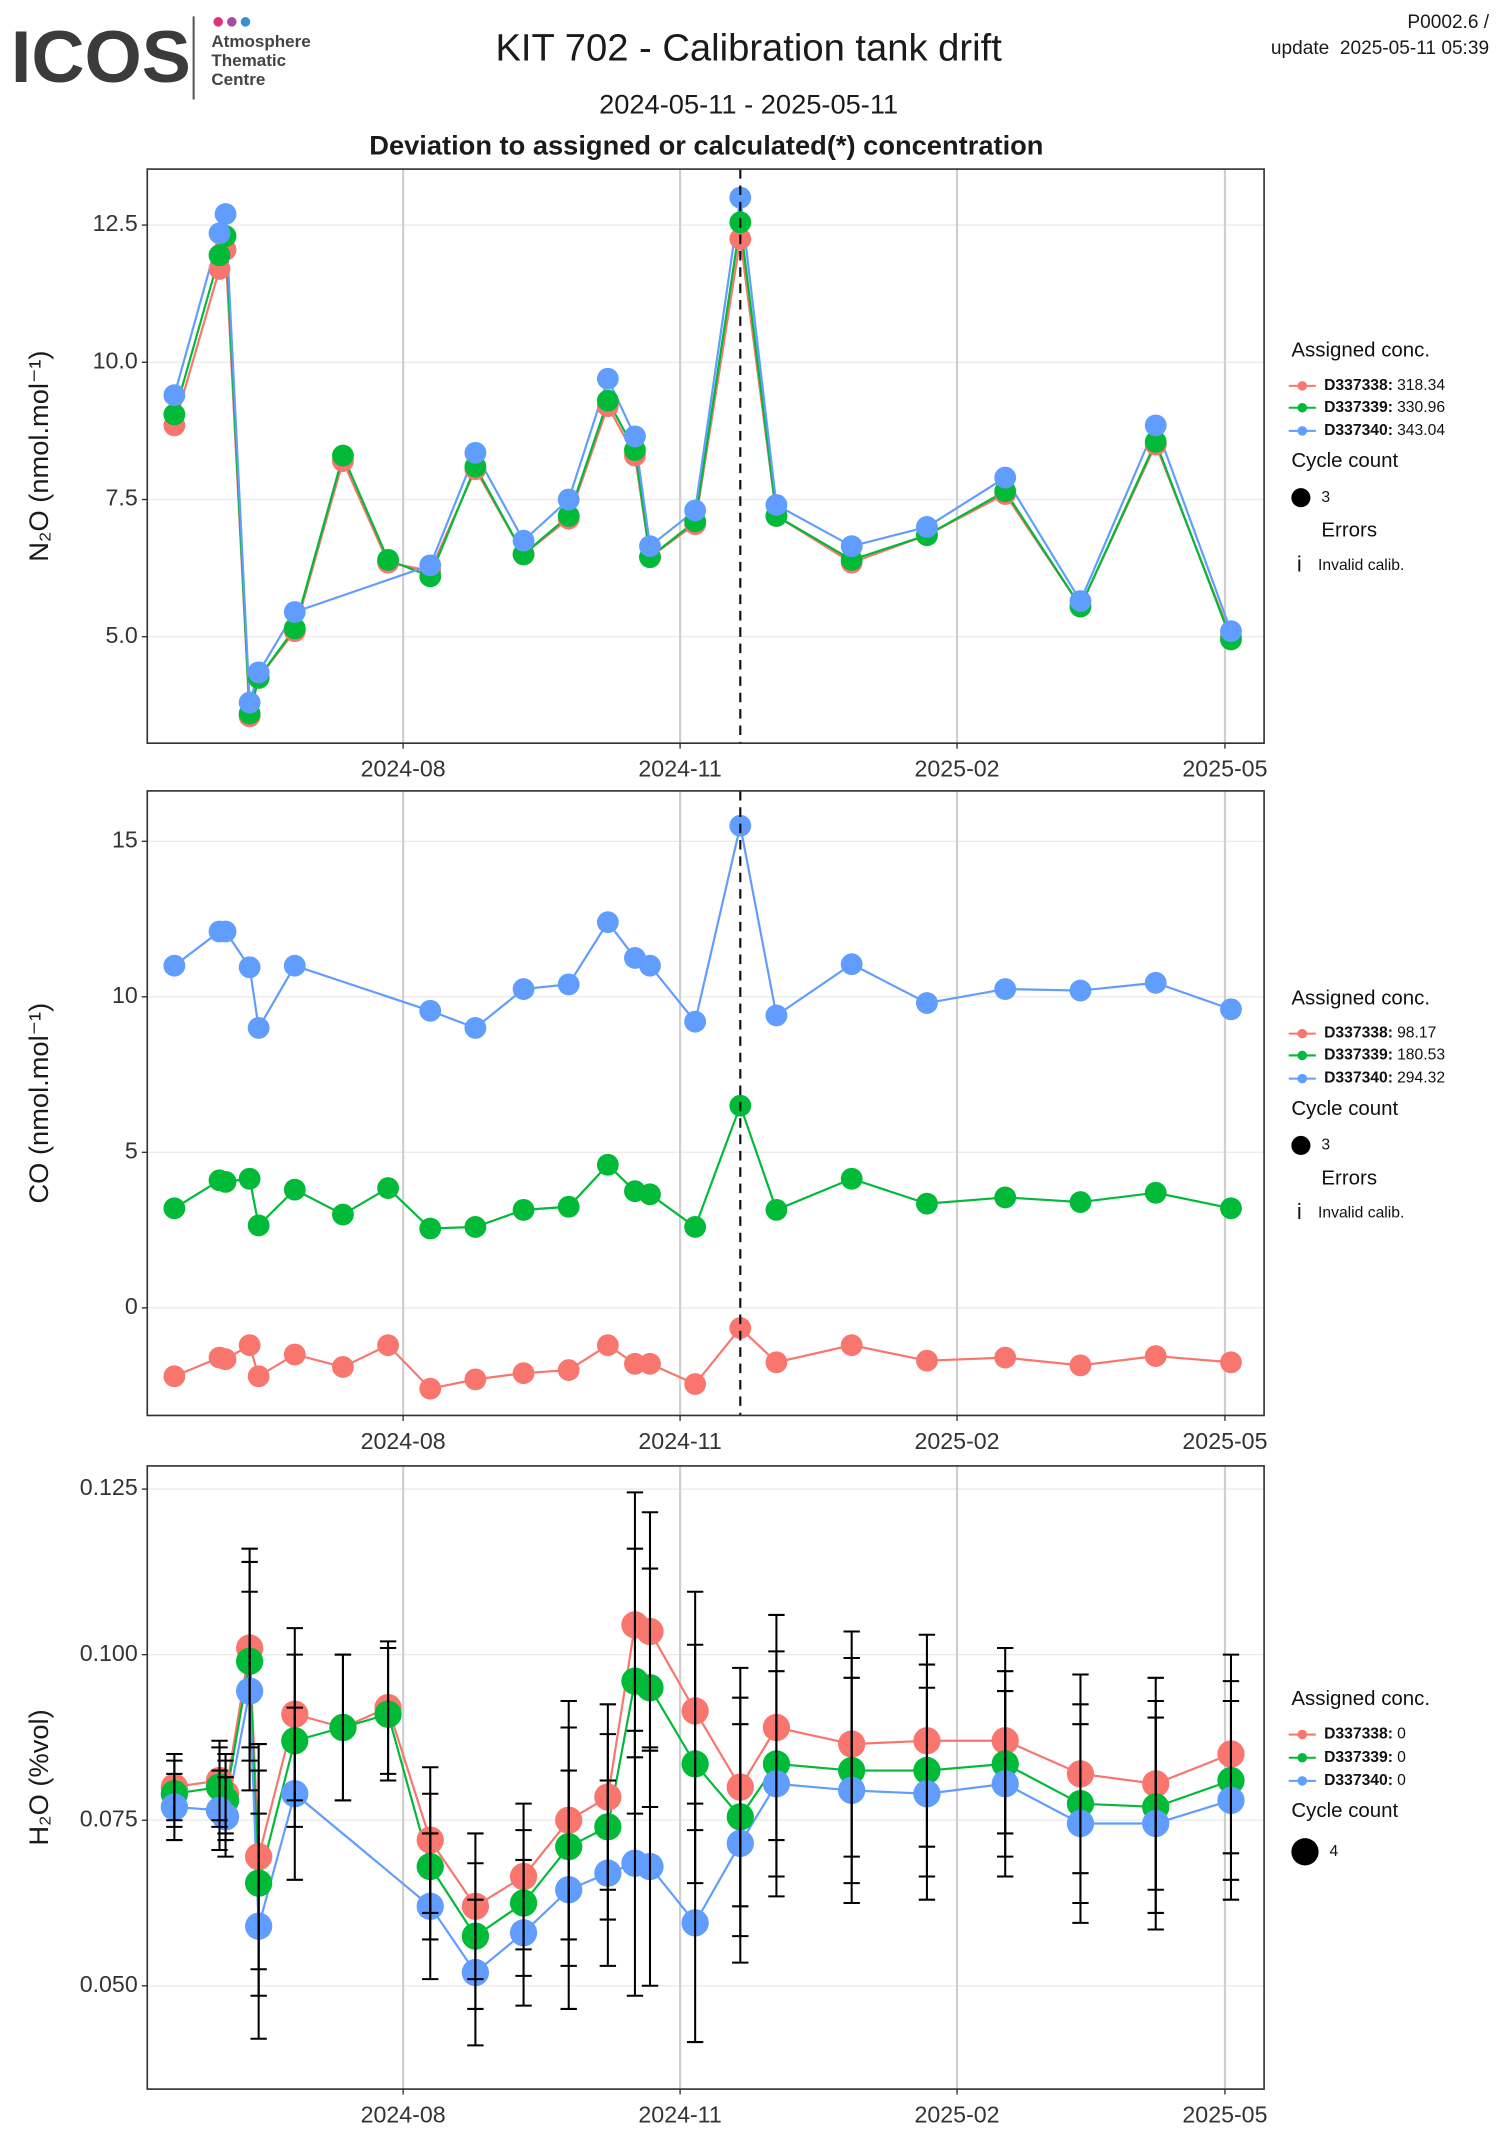 The height and width of the screenshot is (2152, 1500). What do you see at coordinates (1421, 1078) in the screenshot?
I see `legend-assigned: 294.32` at bounding box center [1421, 1078].